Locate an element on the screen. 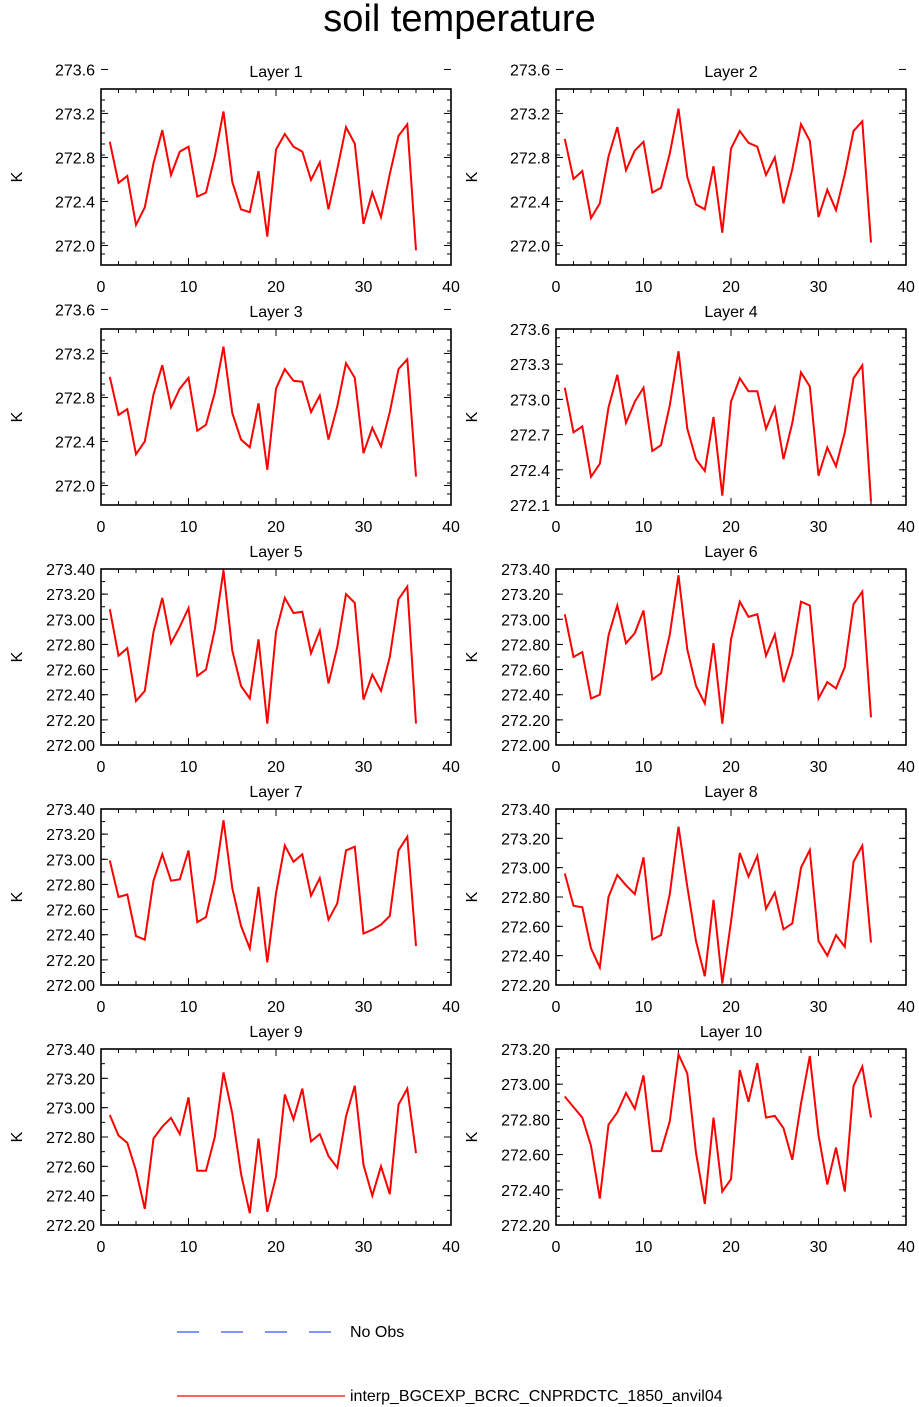 The image size is (919, 1407). legend-no-obs-line is located at coordinates (254, 1332).